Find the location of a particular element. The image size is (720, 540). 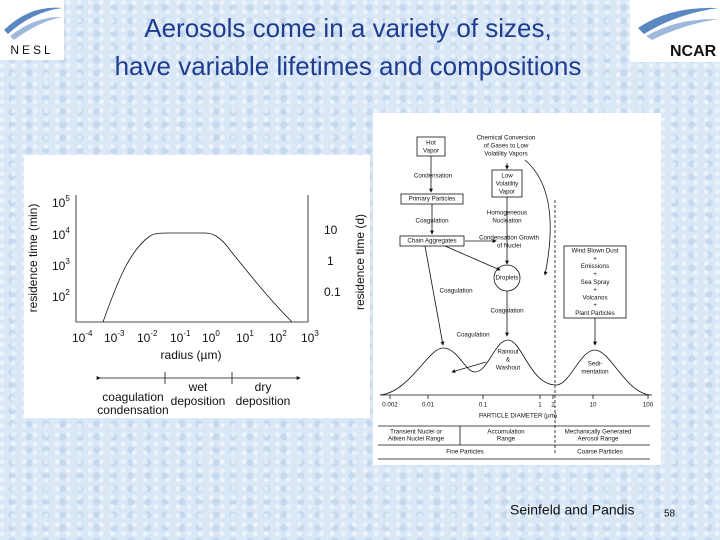

y-tick-label: 1 is located at coordinates (330, 261).